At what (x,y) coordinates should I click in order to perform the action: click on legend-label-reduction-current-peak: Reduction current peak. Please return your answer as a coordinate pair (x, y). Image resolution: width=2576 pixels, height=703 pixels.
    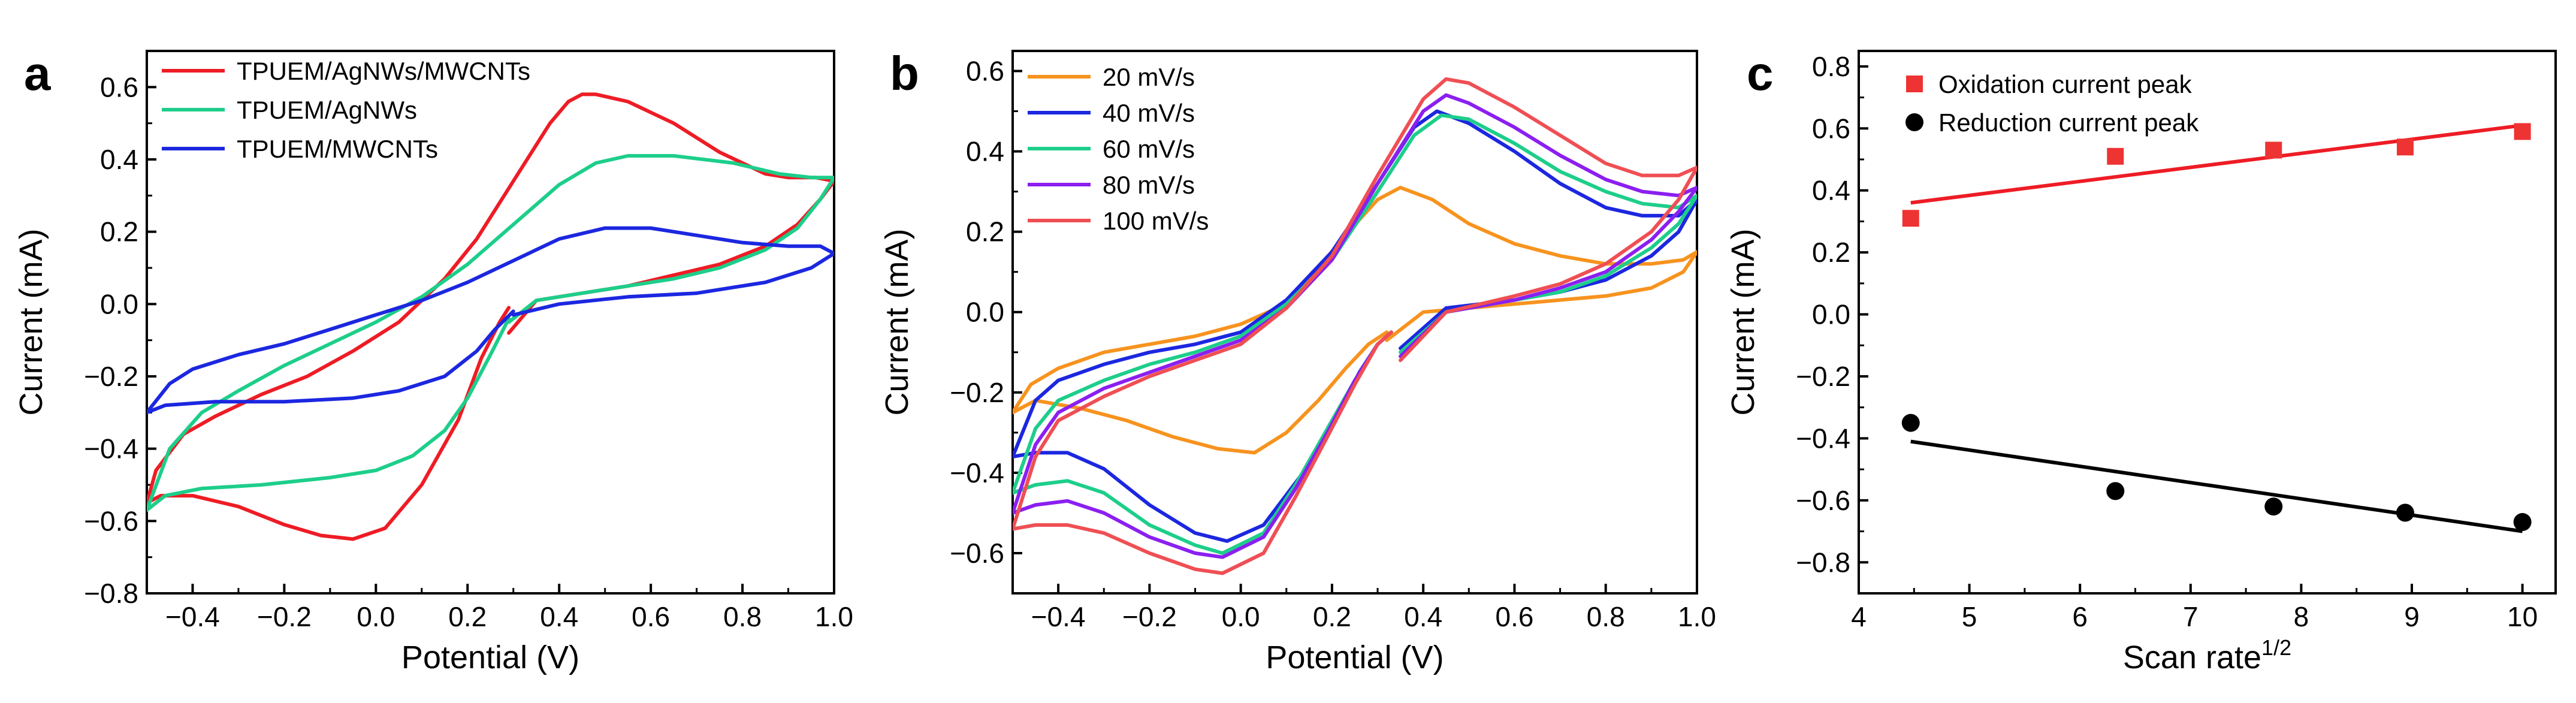
    Looking at the image, I should click on (2068, 122).